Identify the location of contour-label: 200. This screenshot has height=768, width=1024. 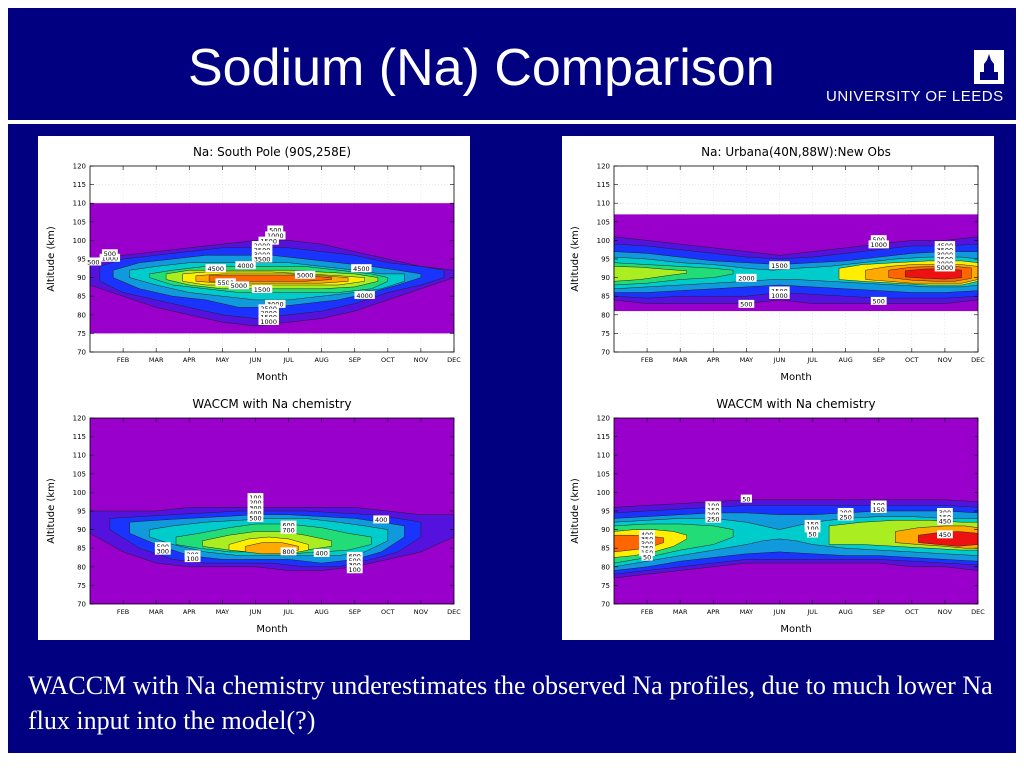
(255, 503).